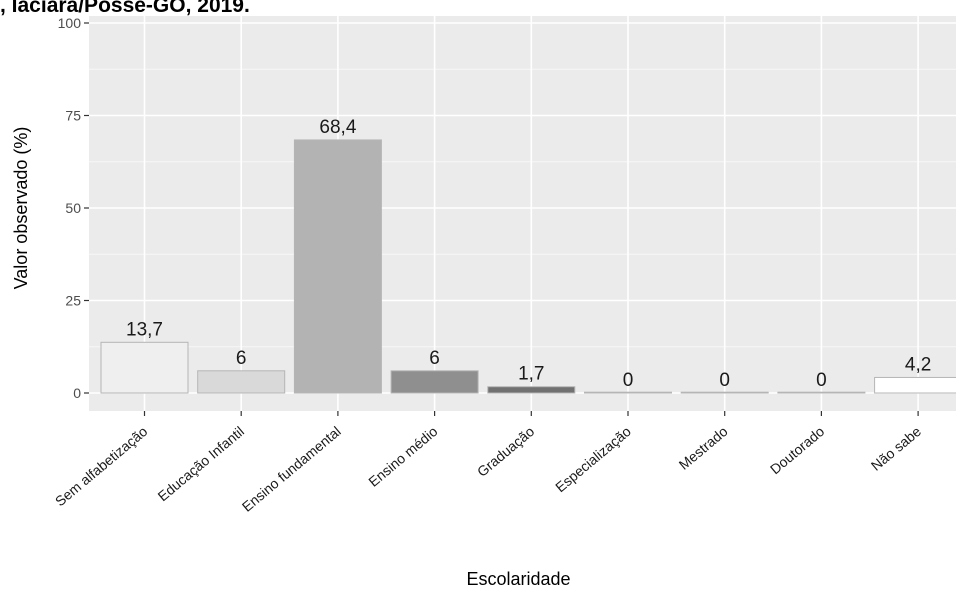  I want to click on y-tick-label: 75, so click(73, 116).